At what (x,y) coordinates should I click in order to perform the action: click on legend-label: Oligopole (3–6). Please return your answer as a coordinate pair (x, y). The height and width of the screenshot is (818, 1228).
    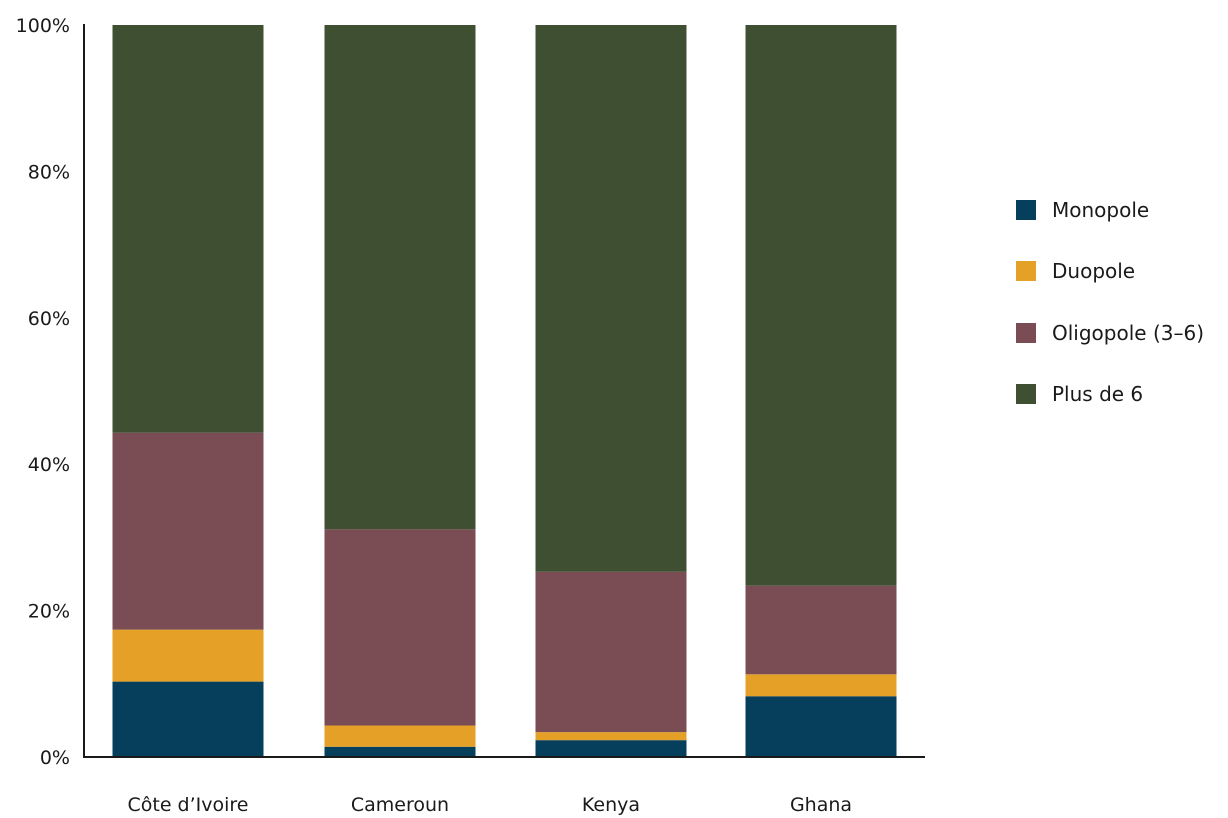
    Looking at the image, I should click on (1128, 333).